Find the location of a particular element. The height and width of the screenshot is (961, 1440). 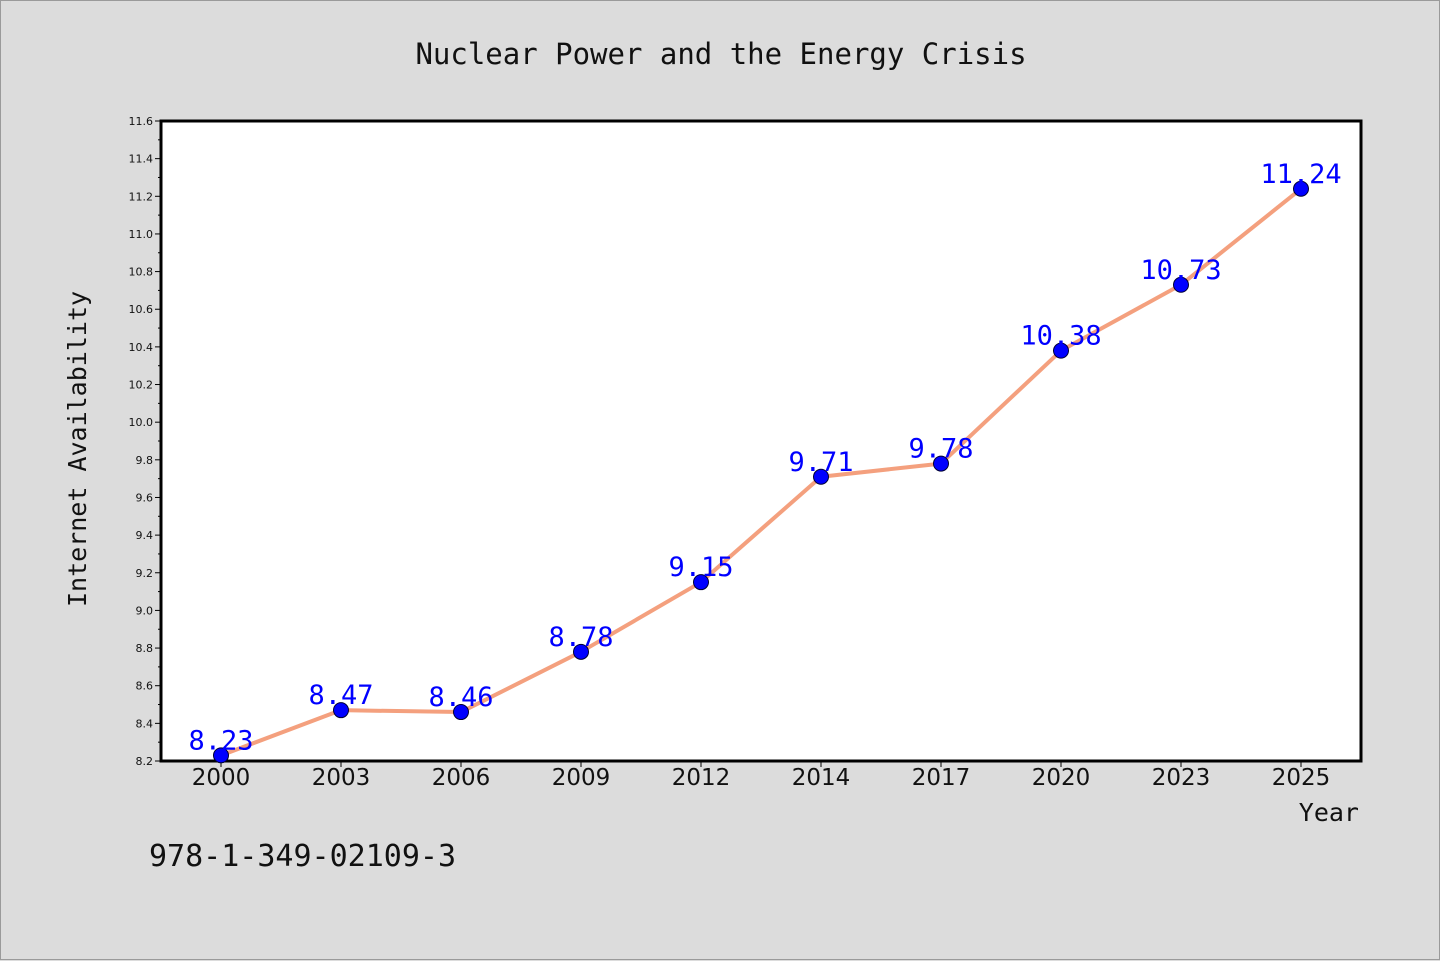

y-tick-label: 8.6 is located at coordinates (145, 686).